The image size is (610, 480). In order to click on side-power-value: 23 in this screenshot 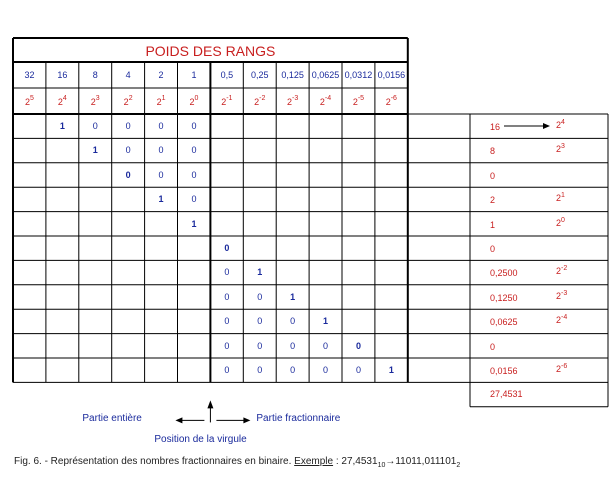, I will do `click(560, 149)`.